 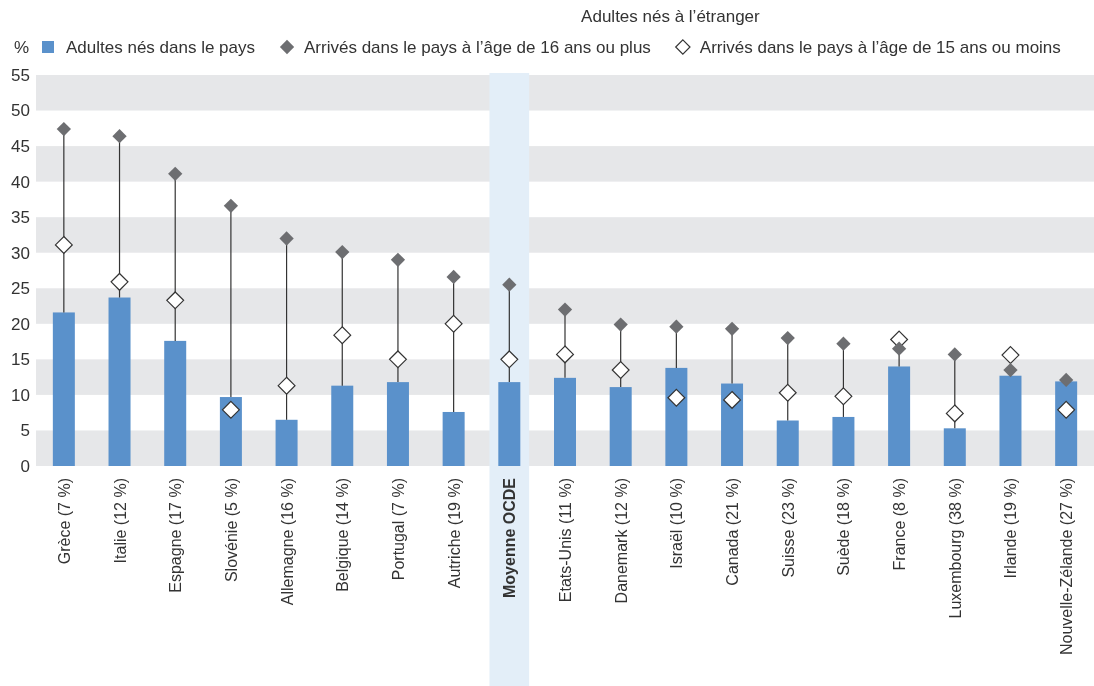 What do you see at coordinates (231, 530) in the screenshot?
I see `x-tick-label: Slovénie (5 %)` at bounding box center [231, 530].